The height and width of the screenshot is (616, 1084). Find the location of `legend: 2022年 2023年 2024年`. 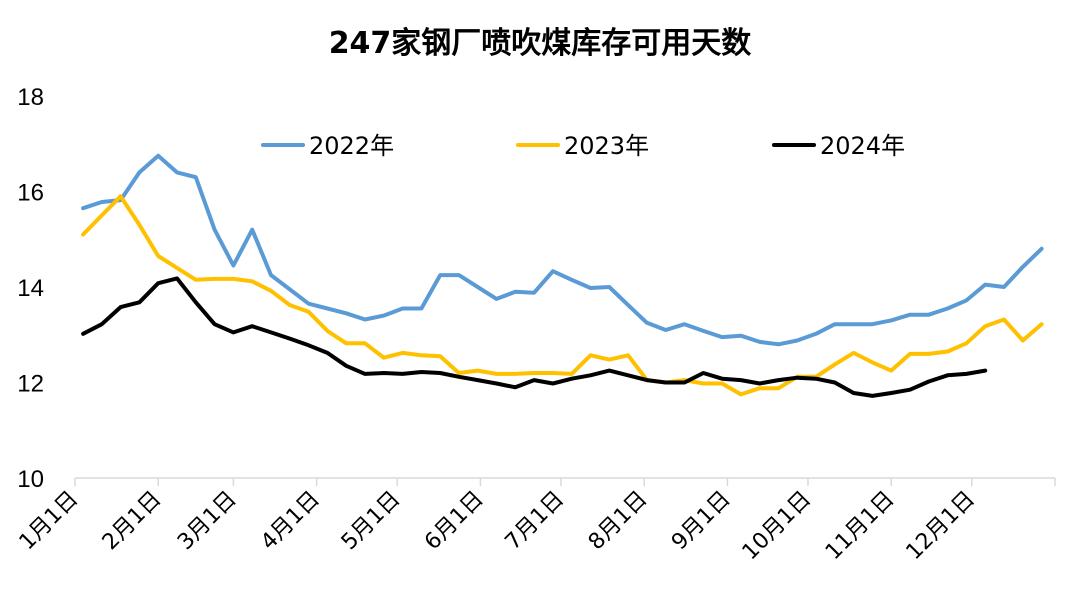

legend: 2022年 2023年 2024年 is located at coordinates (583, 146).